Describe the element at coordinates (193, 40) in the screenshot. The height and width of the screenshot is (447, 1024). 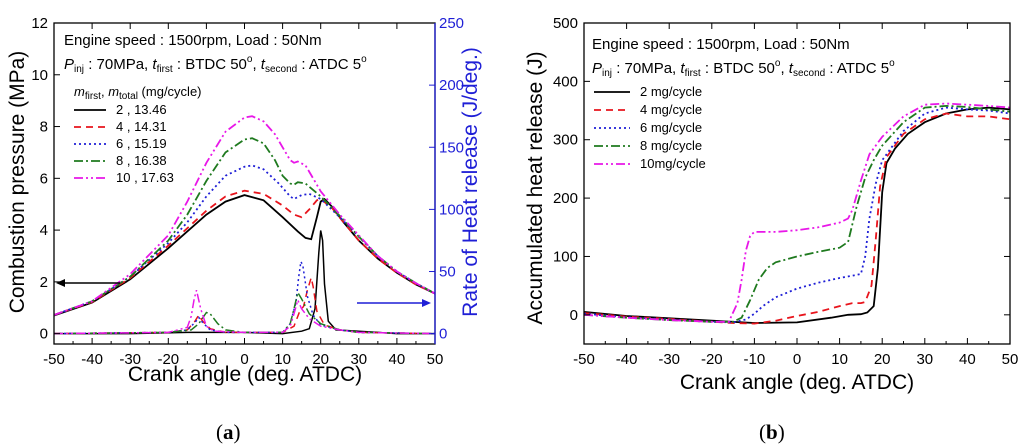
I see `a-annotation-line1: Engine speed : 1500rpm, Load : 50Nm` at that location.